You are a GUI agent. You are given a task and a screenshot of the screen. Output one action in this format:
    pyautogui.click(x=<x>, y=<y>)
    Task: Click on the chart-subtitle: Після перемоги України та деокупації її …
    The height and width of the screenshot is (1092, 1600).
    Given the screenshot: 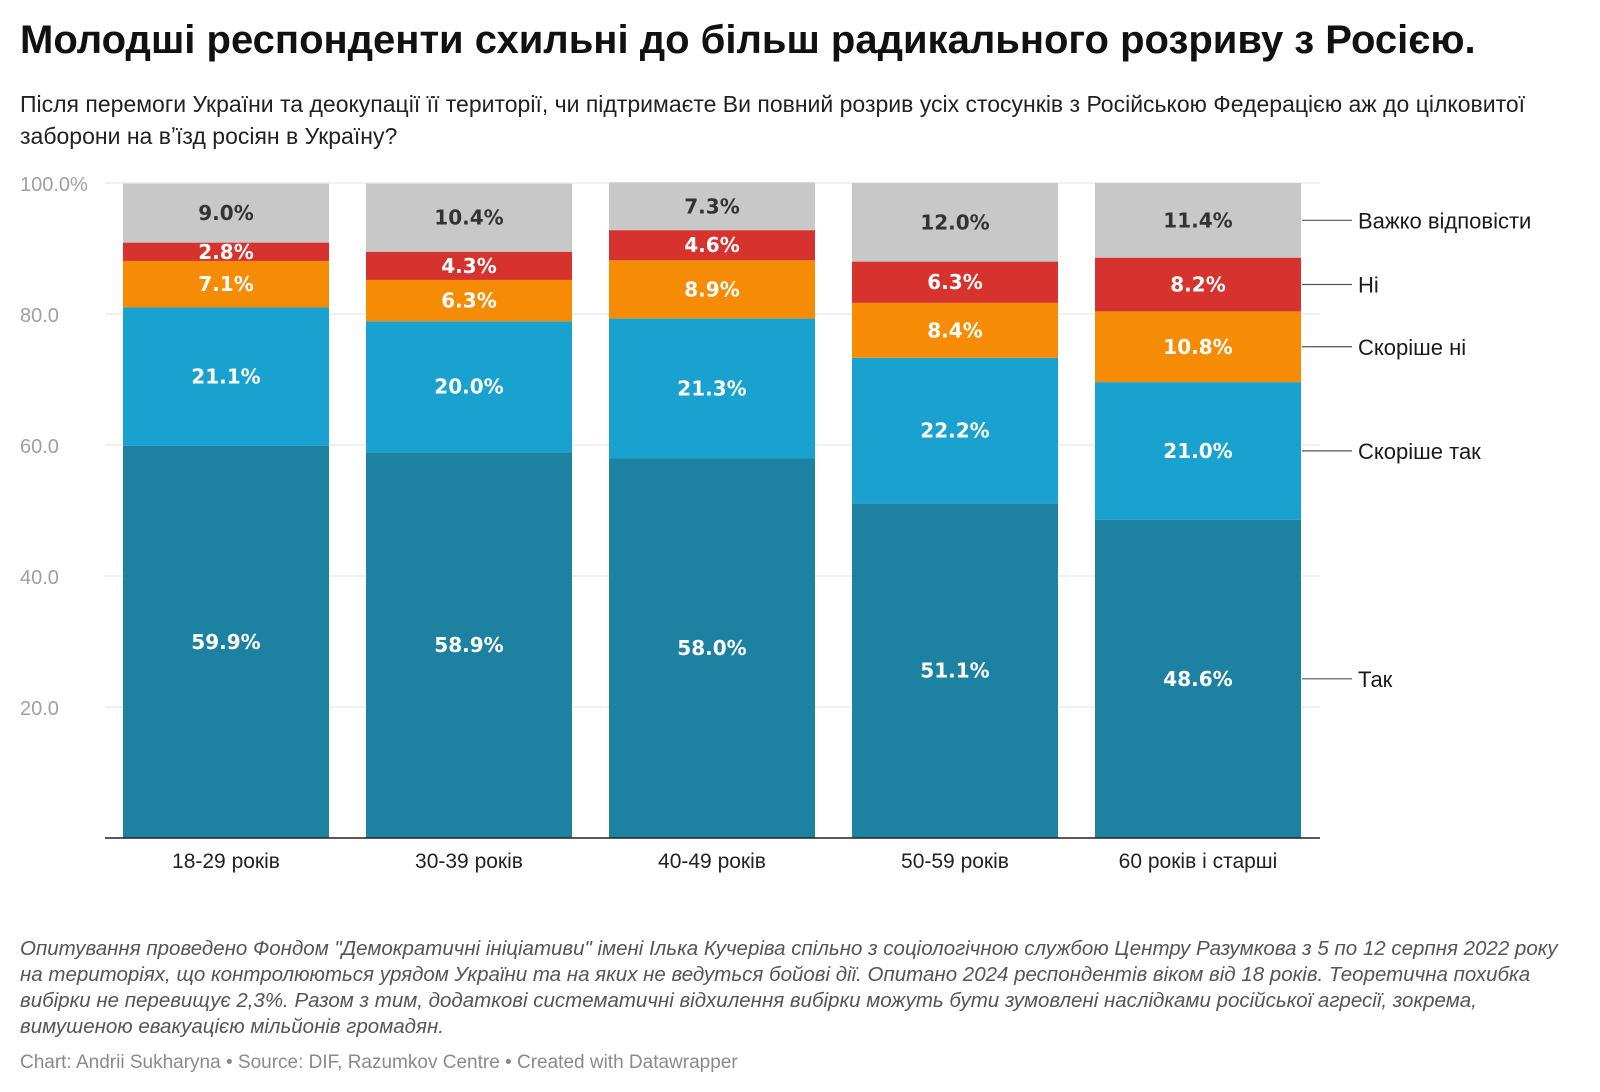 What is the action you would take?
    pyautogui.click(x=773, y=120)
    